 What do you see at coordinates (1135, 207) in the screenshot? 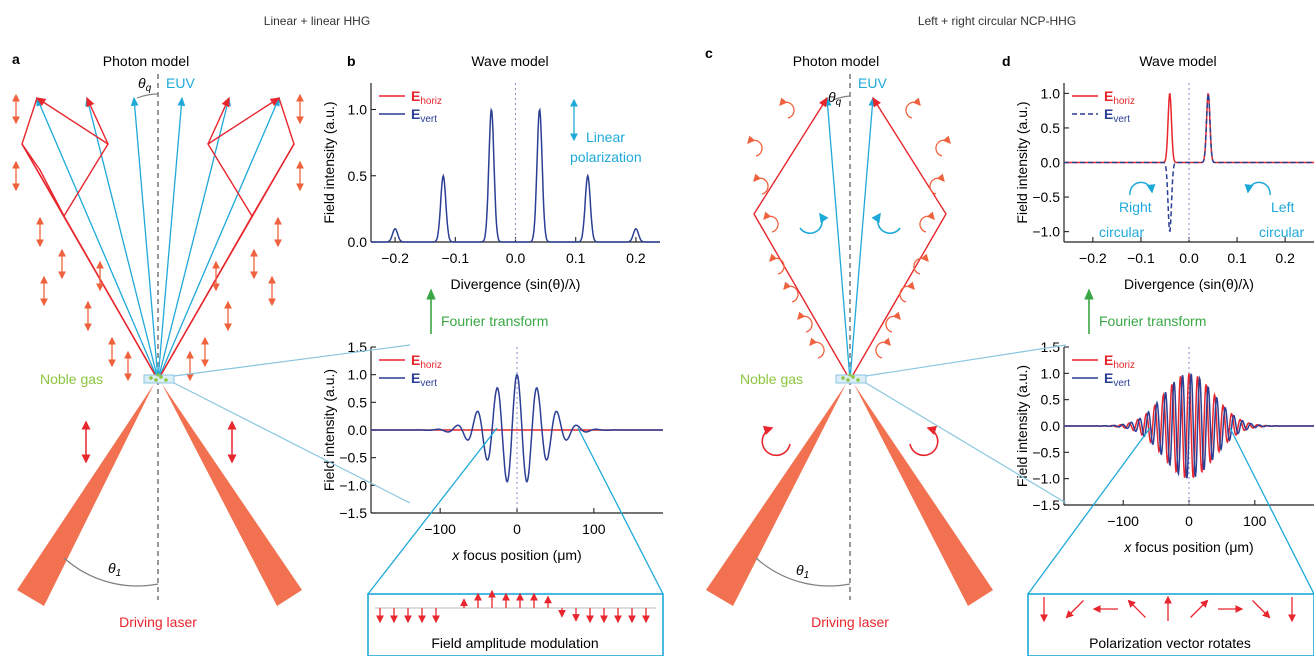
I see `panel-d-right-label-1: Right` at bounding box center [1135, 207].